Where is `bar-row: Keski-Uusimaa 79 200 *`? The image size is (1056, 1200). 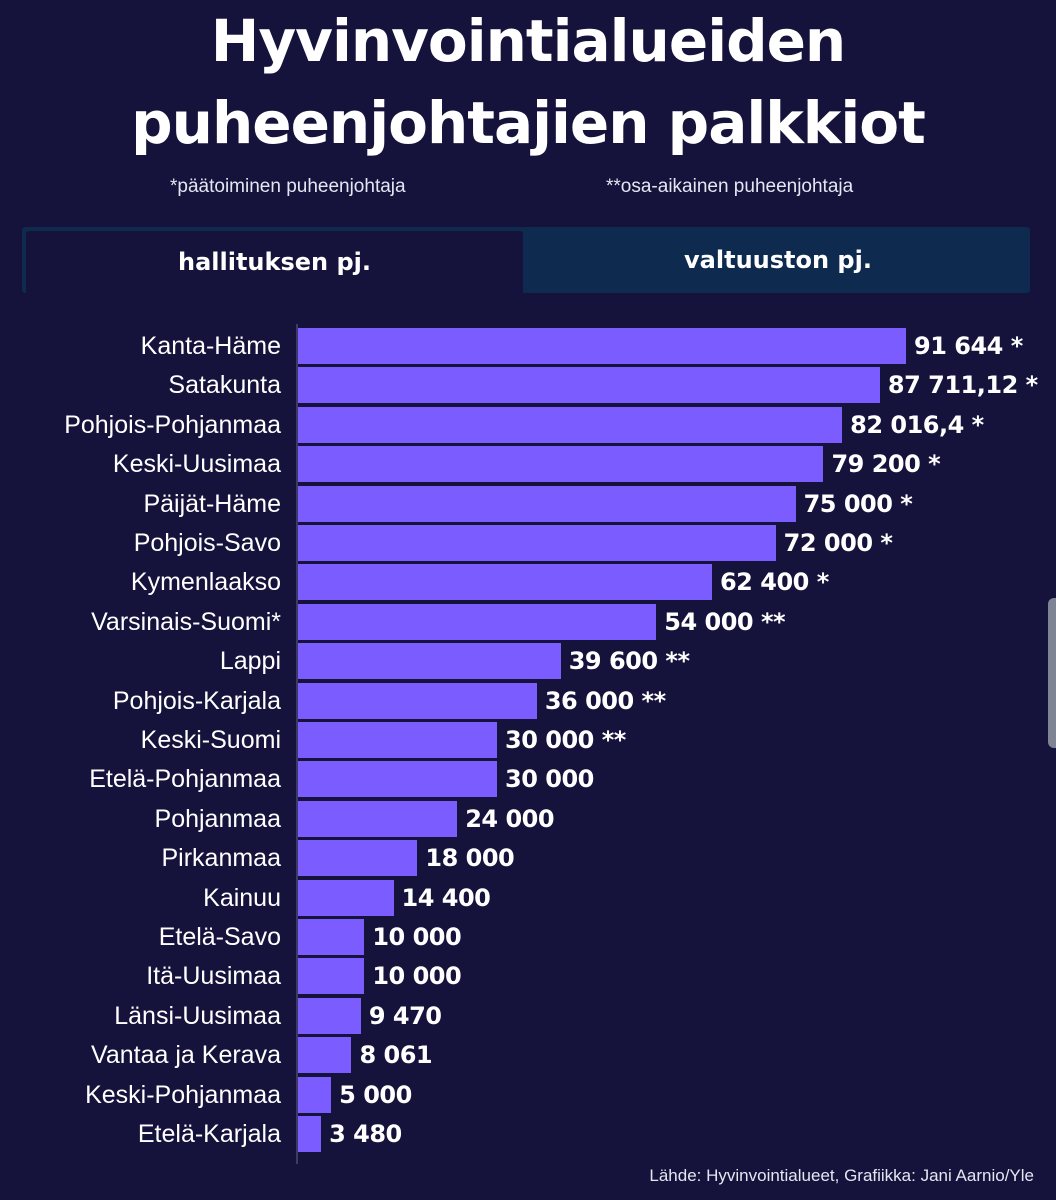
bar-row: Keski-Uusimaa 79 200 * is located at coordinates (528, 464).